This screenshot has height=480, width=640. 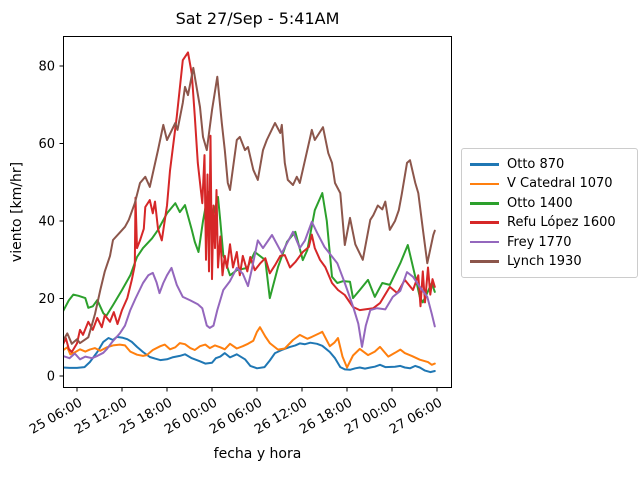 What do you see at coordinates (544, 261) in the screenshot?
I see `legend-label: Lynch 1930` at bounding box center [544, 261].